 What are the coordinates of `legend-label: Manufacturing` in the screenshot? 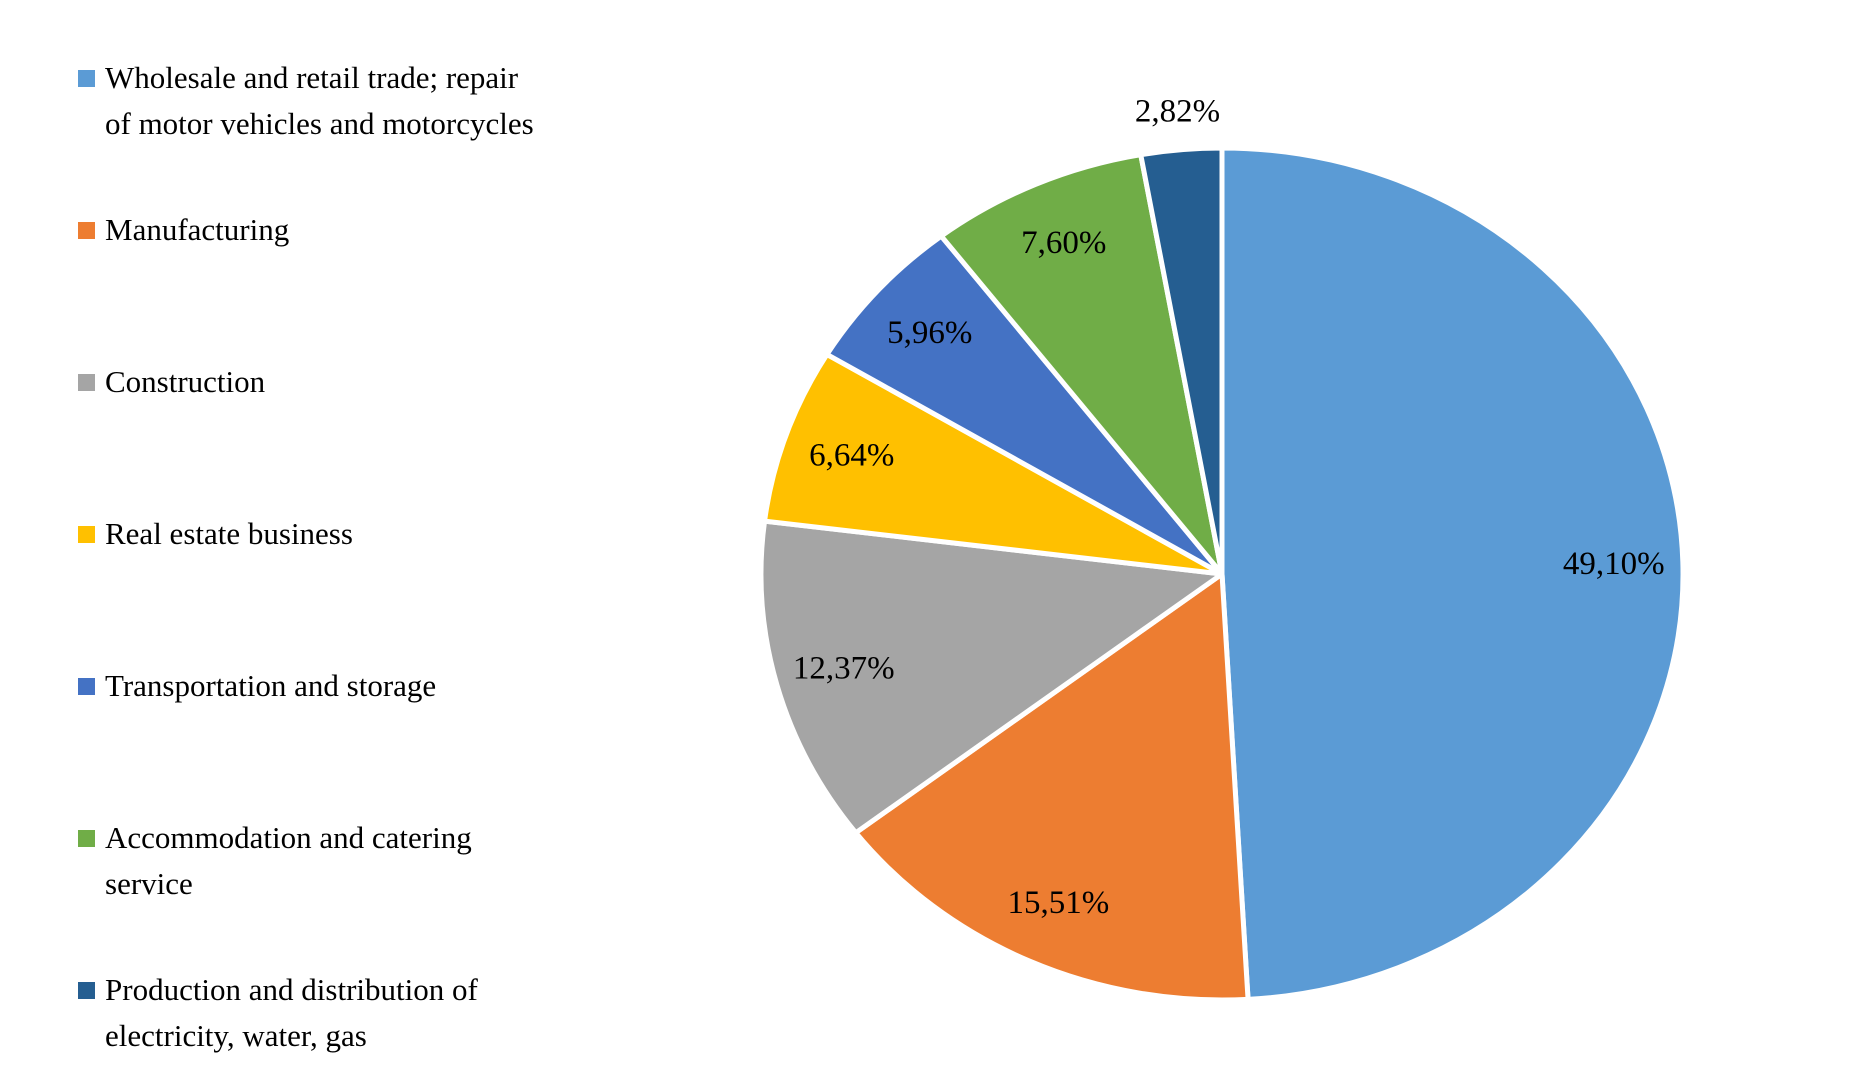 It's located at (197, 229).